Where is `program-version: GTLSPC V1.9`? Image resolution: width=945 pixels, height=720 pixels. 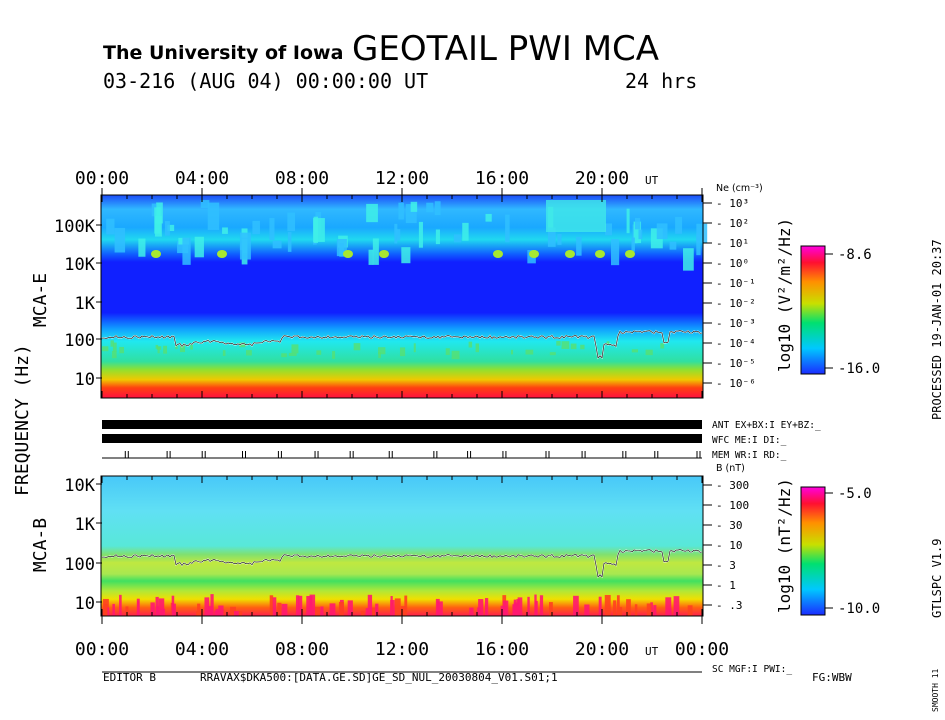 program-version: GTLSPC V1.9 is located at coordinates (937, 578).